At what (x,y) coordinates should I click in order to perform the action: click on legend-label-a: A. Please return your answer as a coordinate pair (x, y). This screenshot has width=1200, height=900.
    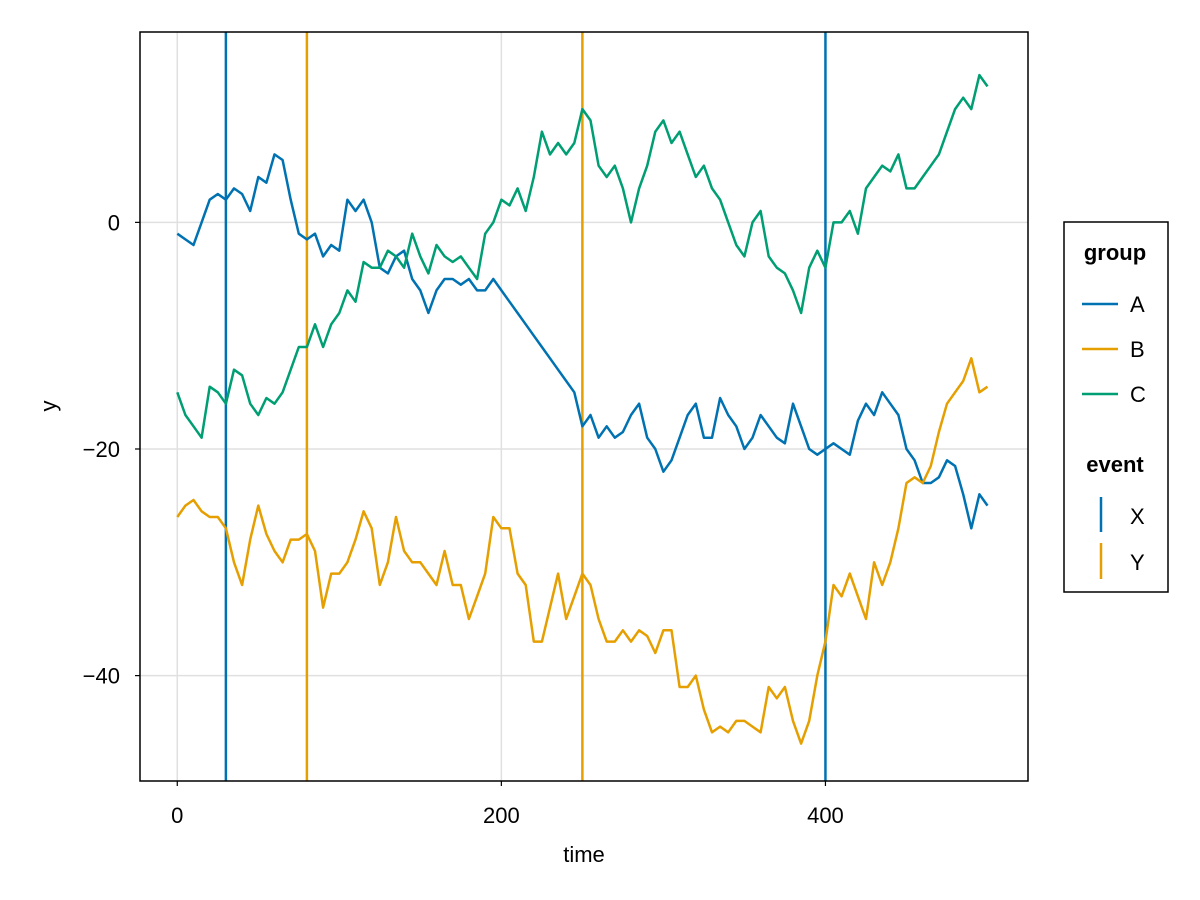
    Looking at the image, I should click on (1137, 304).